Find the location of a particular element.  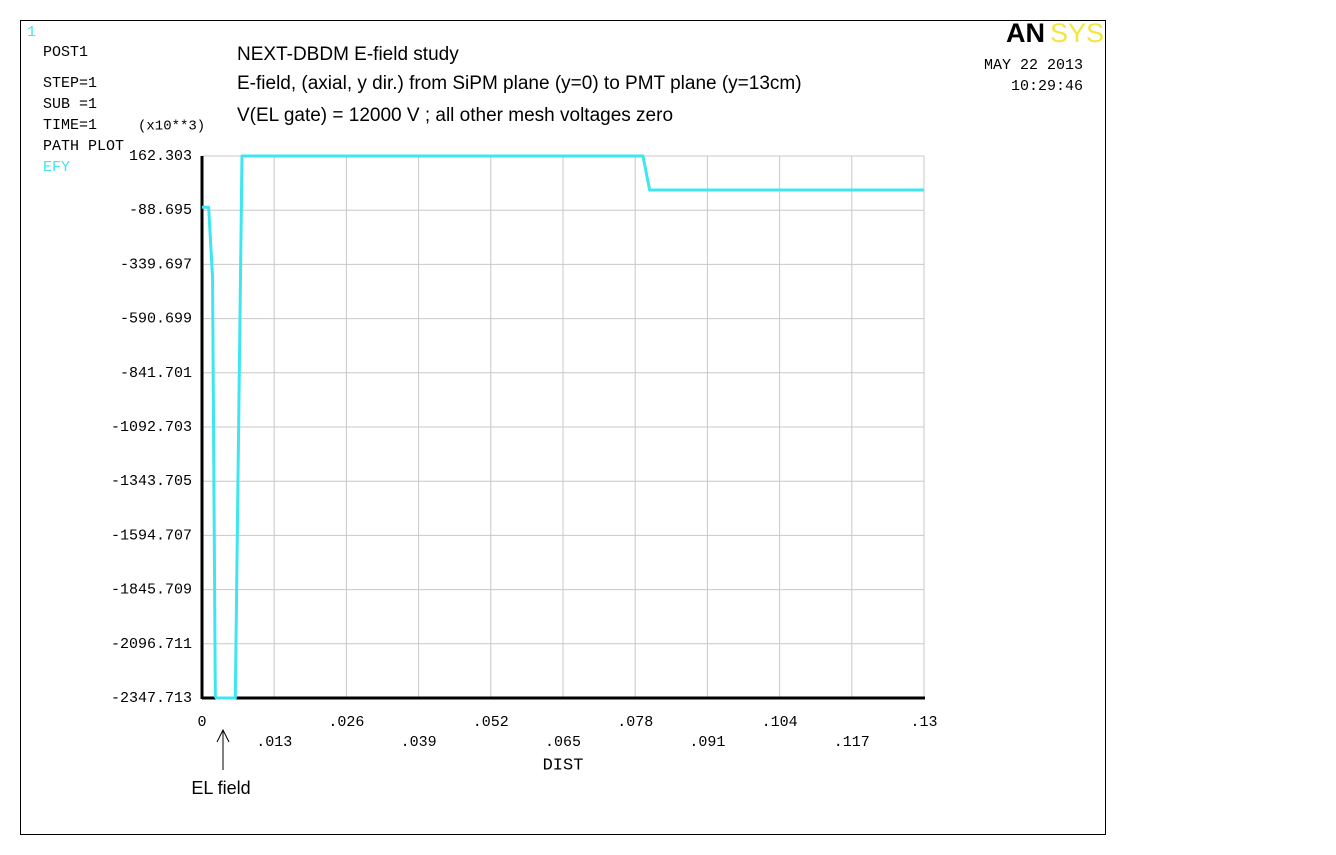

info: POST1 is located at coordinates (65, 52).